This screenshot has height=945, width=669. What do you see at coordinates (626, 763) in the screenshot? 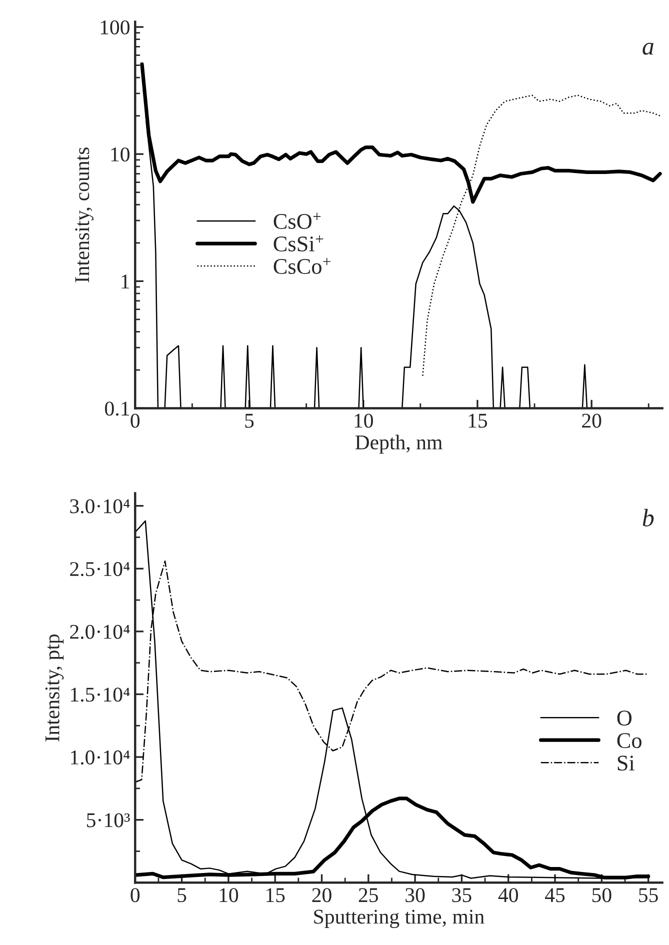
I see `legend-label: Si` at bounding box center [626, 763].